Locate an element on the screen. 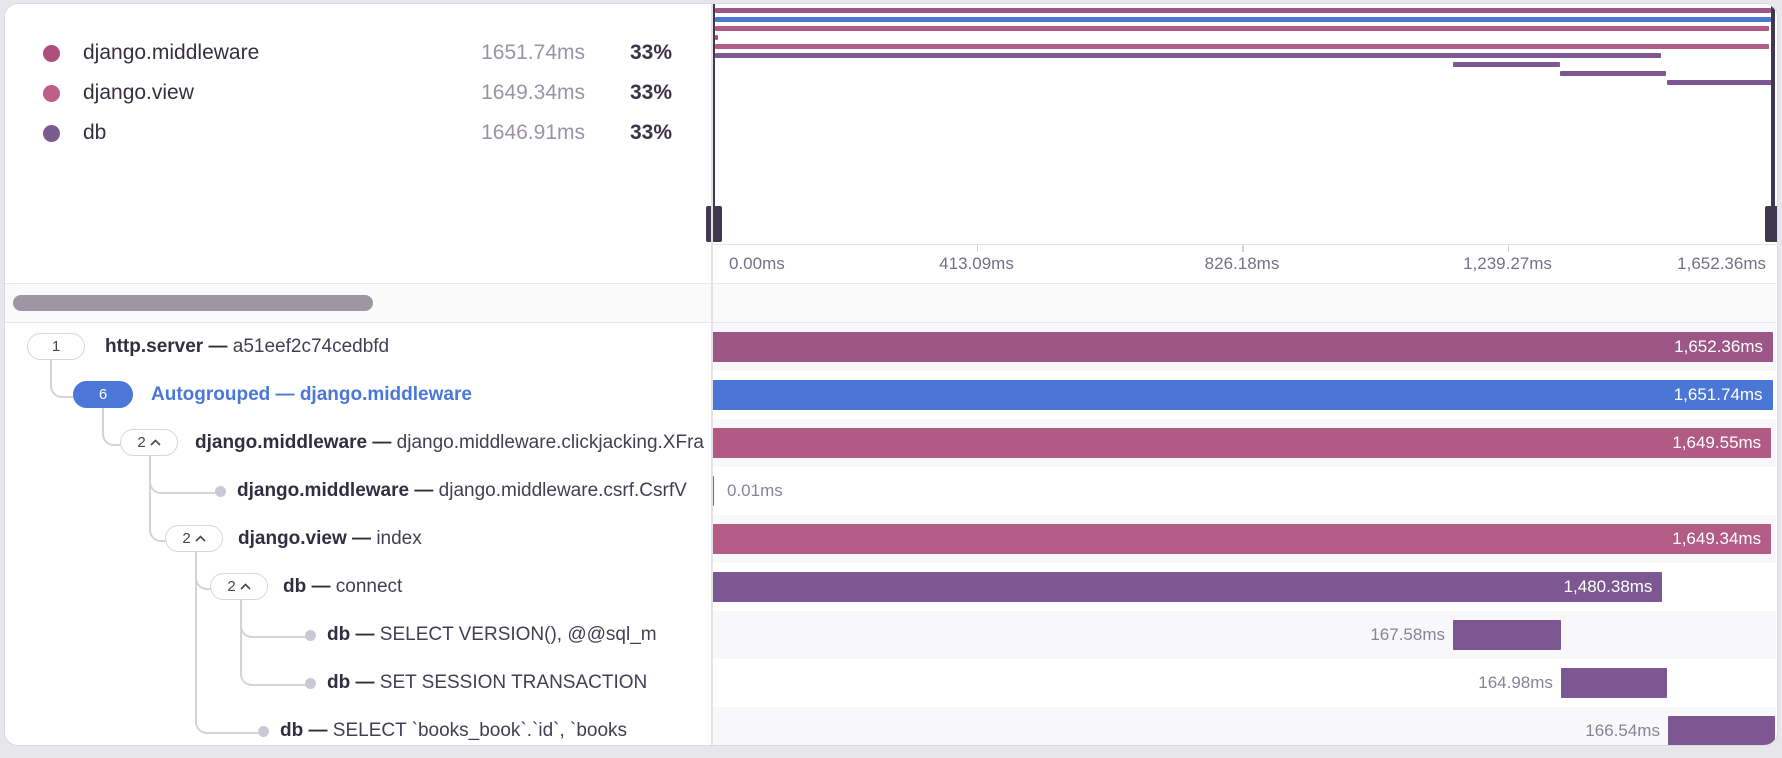 The height and width of the screenshot is (758, 1782). span-count-badge: 6 is located at coordinates (103, 394).